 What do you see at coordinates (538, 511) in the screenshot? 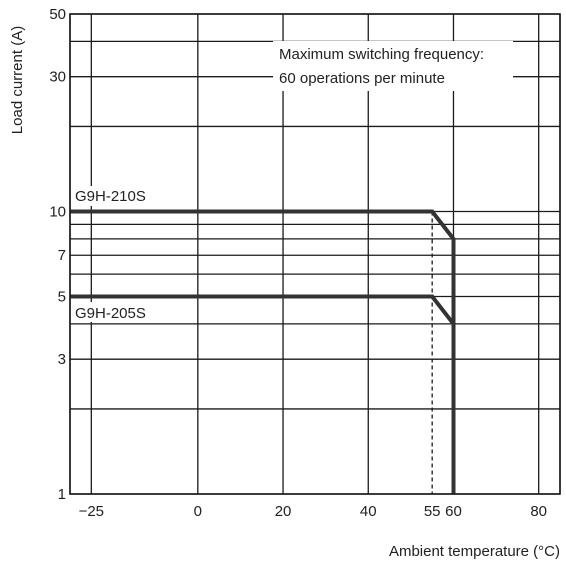
I see `x-tick-label-80: 80` at bounding box center [538, 511].